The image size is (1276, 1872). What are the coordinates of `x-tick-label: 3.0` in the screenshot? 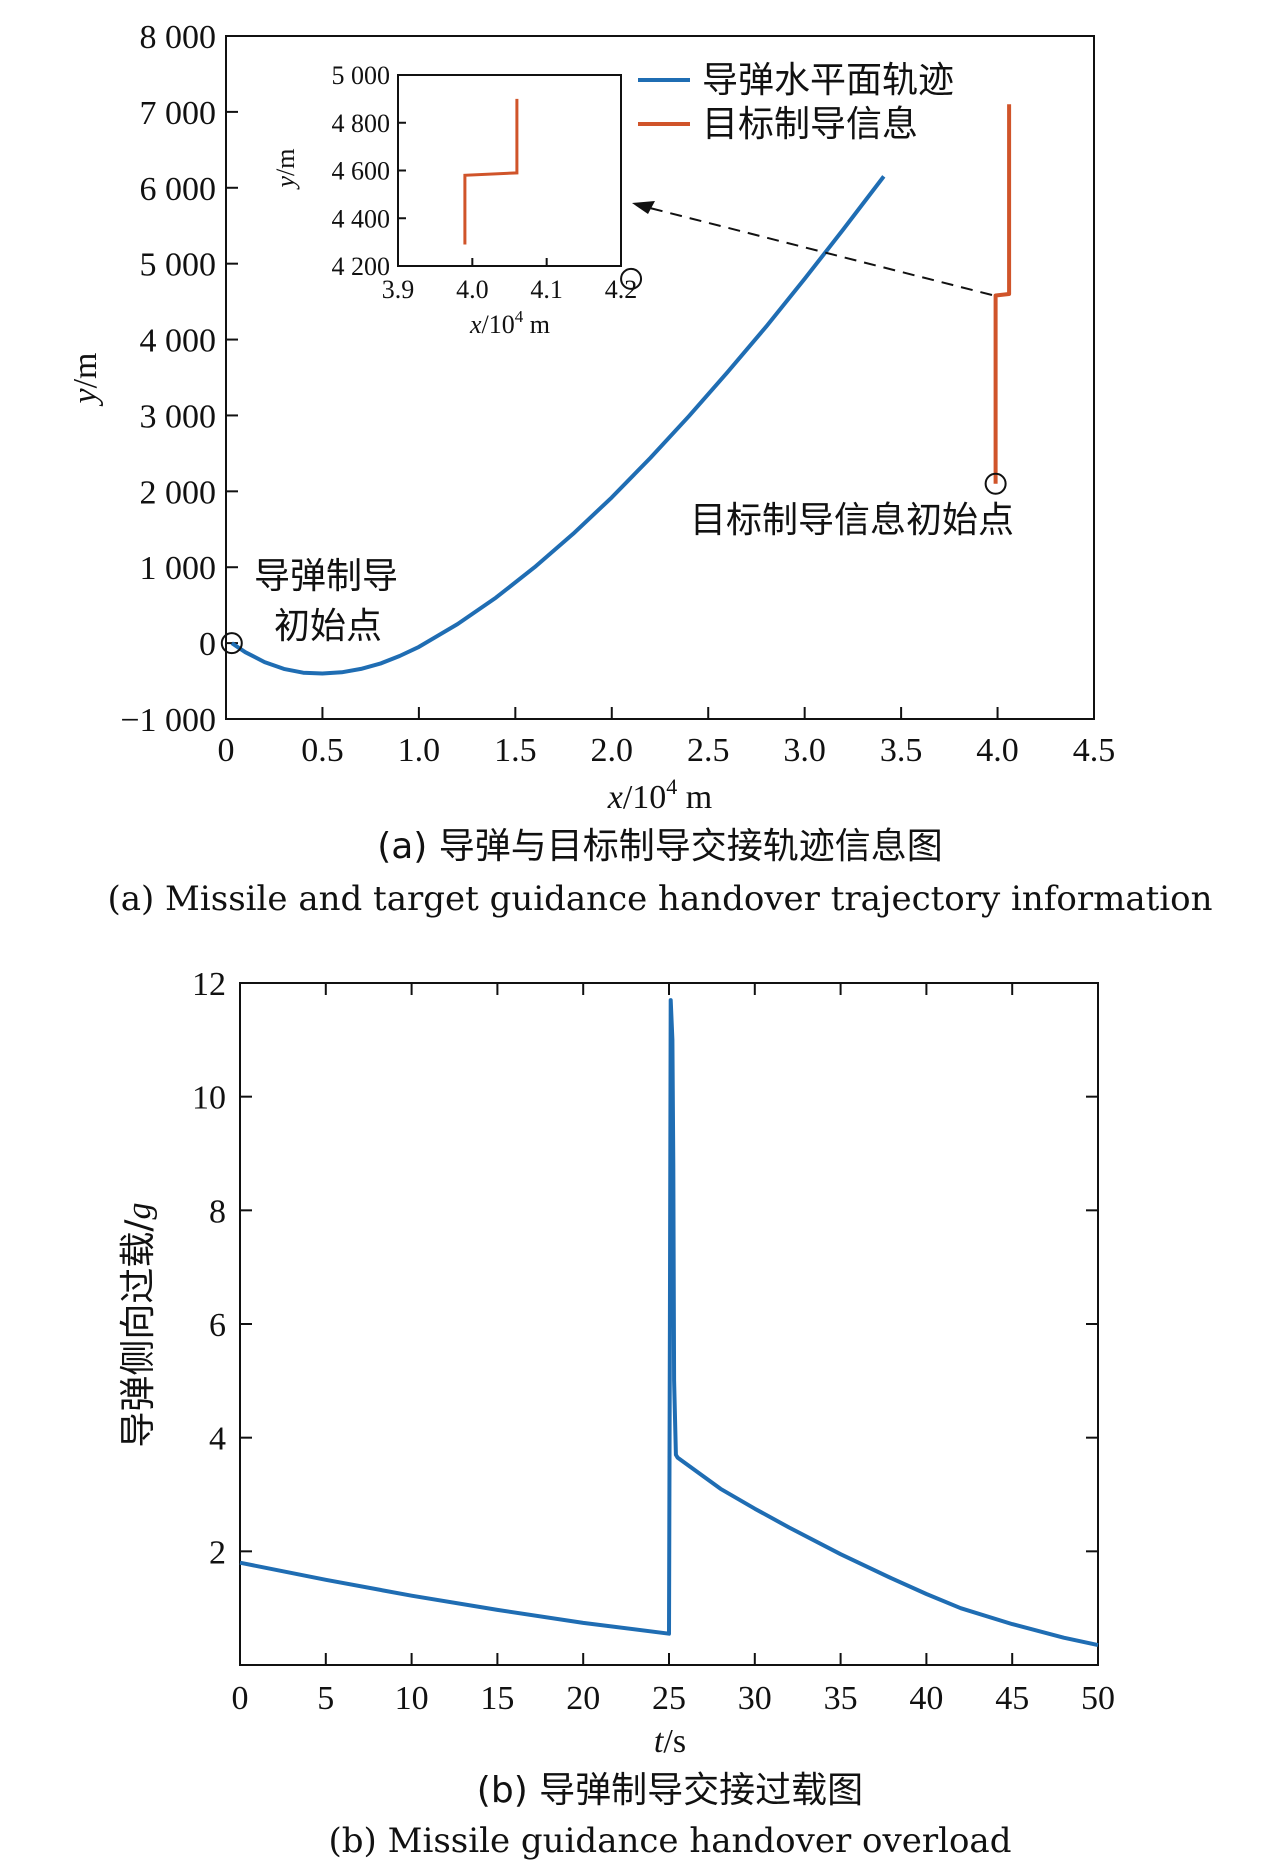 It's located at (804, 750).